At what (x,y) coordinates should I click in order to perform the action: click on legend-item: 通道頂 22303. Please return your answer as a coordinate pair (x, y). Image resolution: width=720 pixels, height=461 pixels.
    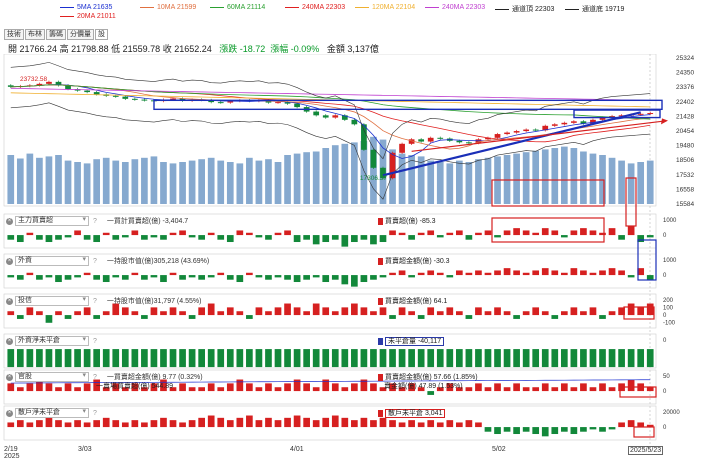
    Looking at the image, I should click on (524, 9).